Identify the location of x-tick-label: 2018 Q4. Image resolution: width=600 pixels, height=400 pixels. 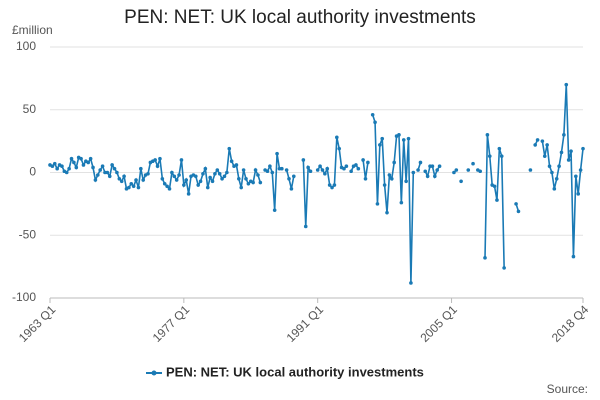
(570, 323).